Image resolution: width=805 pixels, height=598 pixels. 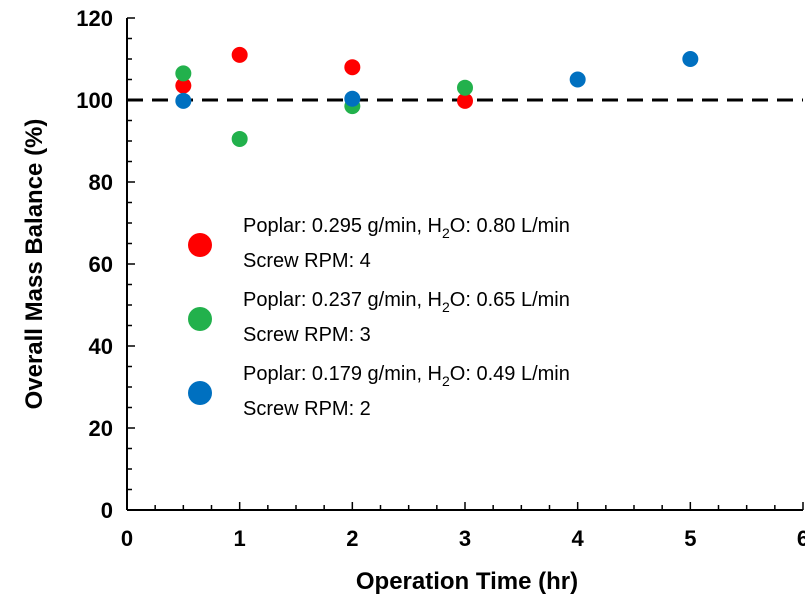 What do you see at coordinates (101, 182) in the screenshot?
I see `y-tick-label: 80` at bounding box center [101, 182].